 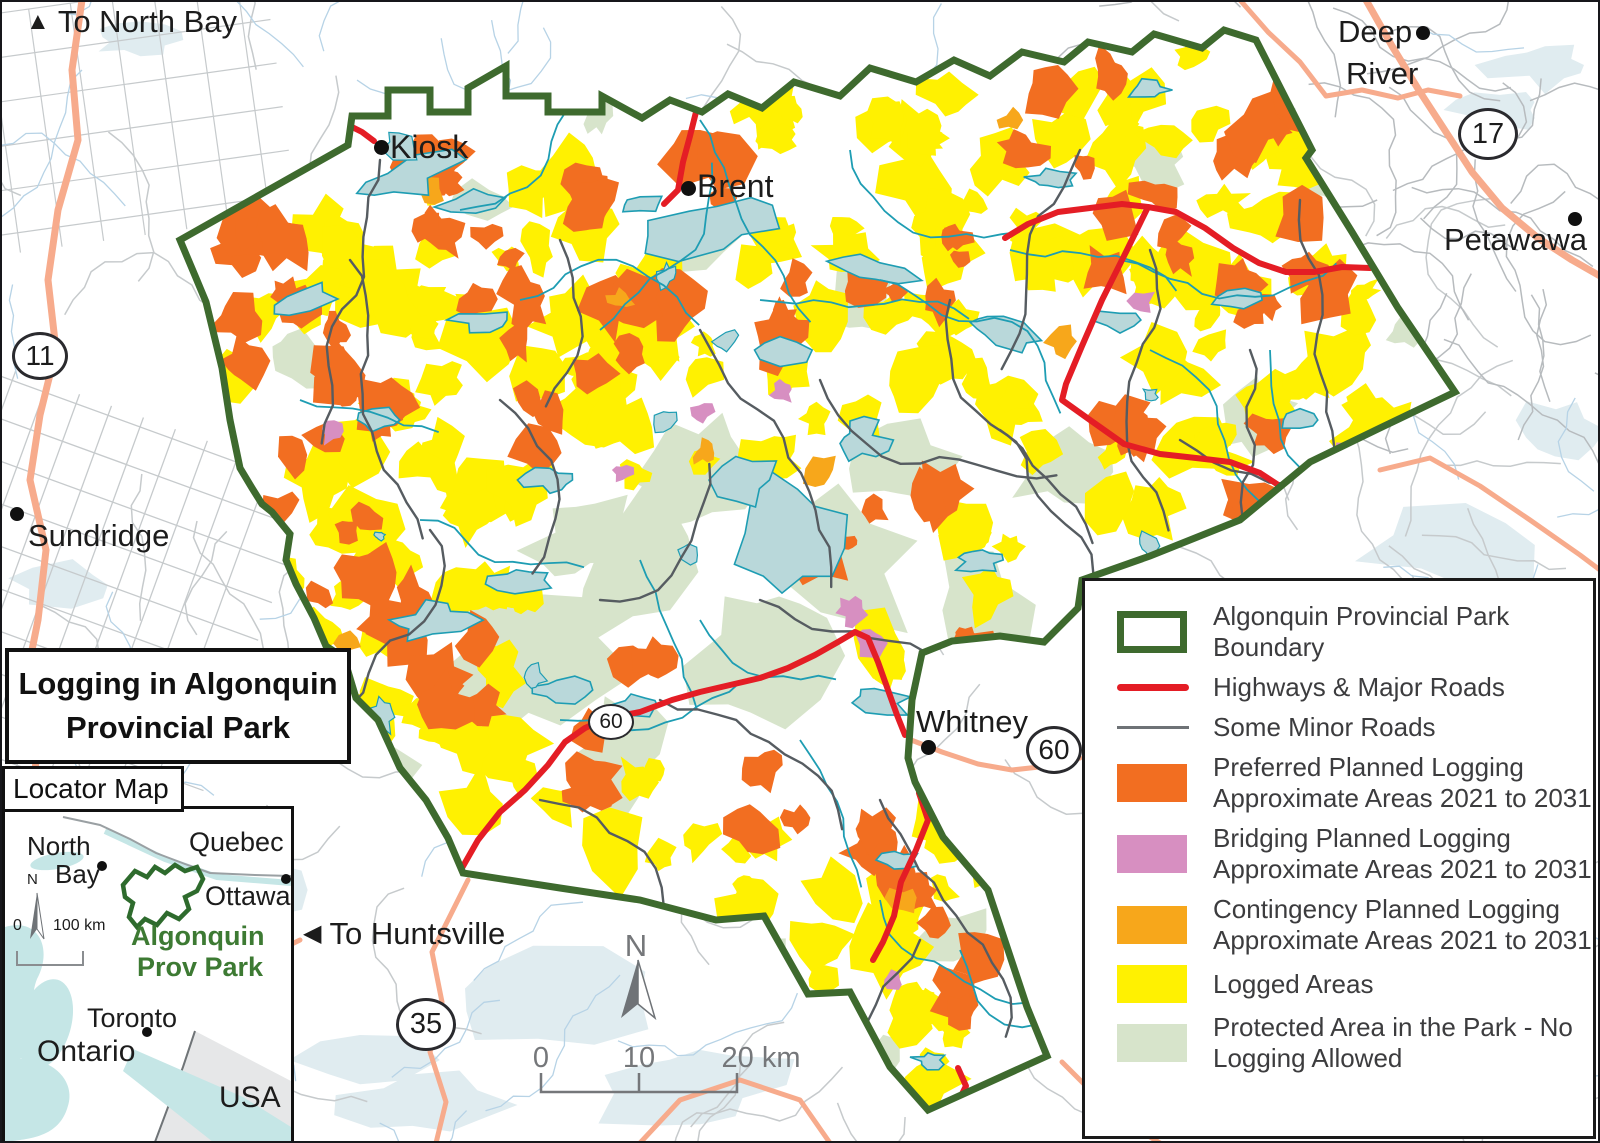 I want to click on map-title-line1: Logging in Algonquin, so click(x=178, y=683).